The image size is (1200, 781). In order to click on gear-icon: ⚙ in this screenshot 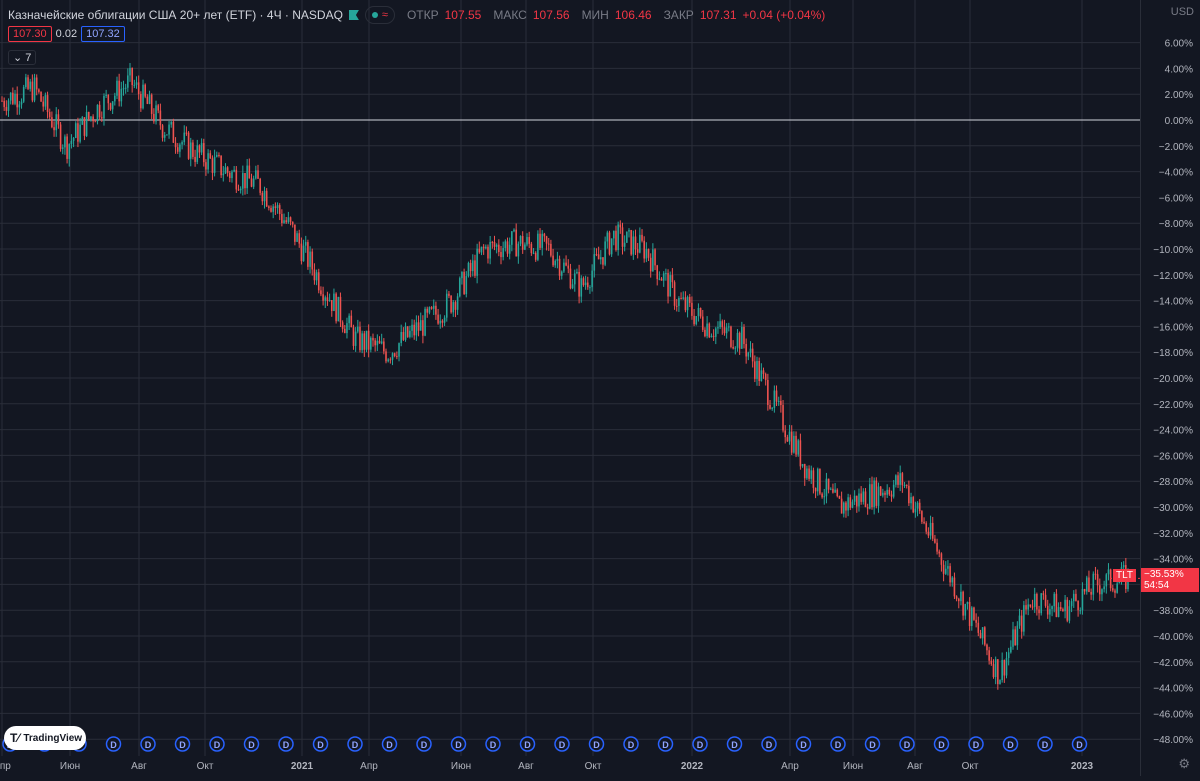, I will do `click(1184, 763)`.